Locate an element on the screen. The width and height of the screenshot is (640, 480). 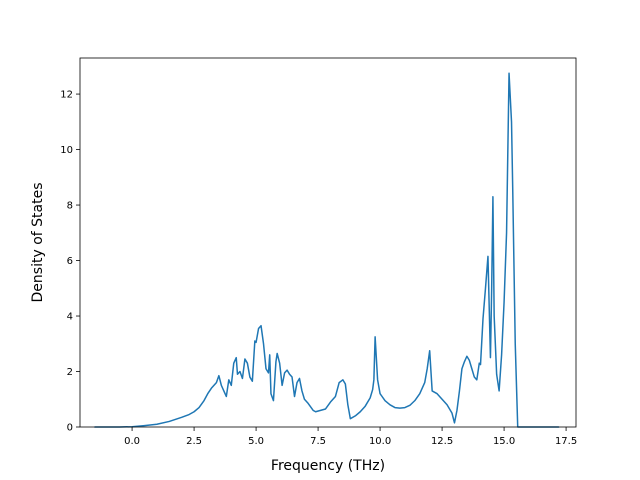
x-tick-label: 10.0 is located at coordinates (380, 441).